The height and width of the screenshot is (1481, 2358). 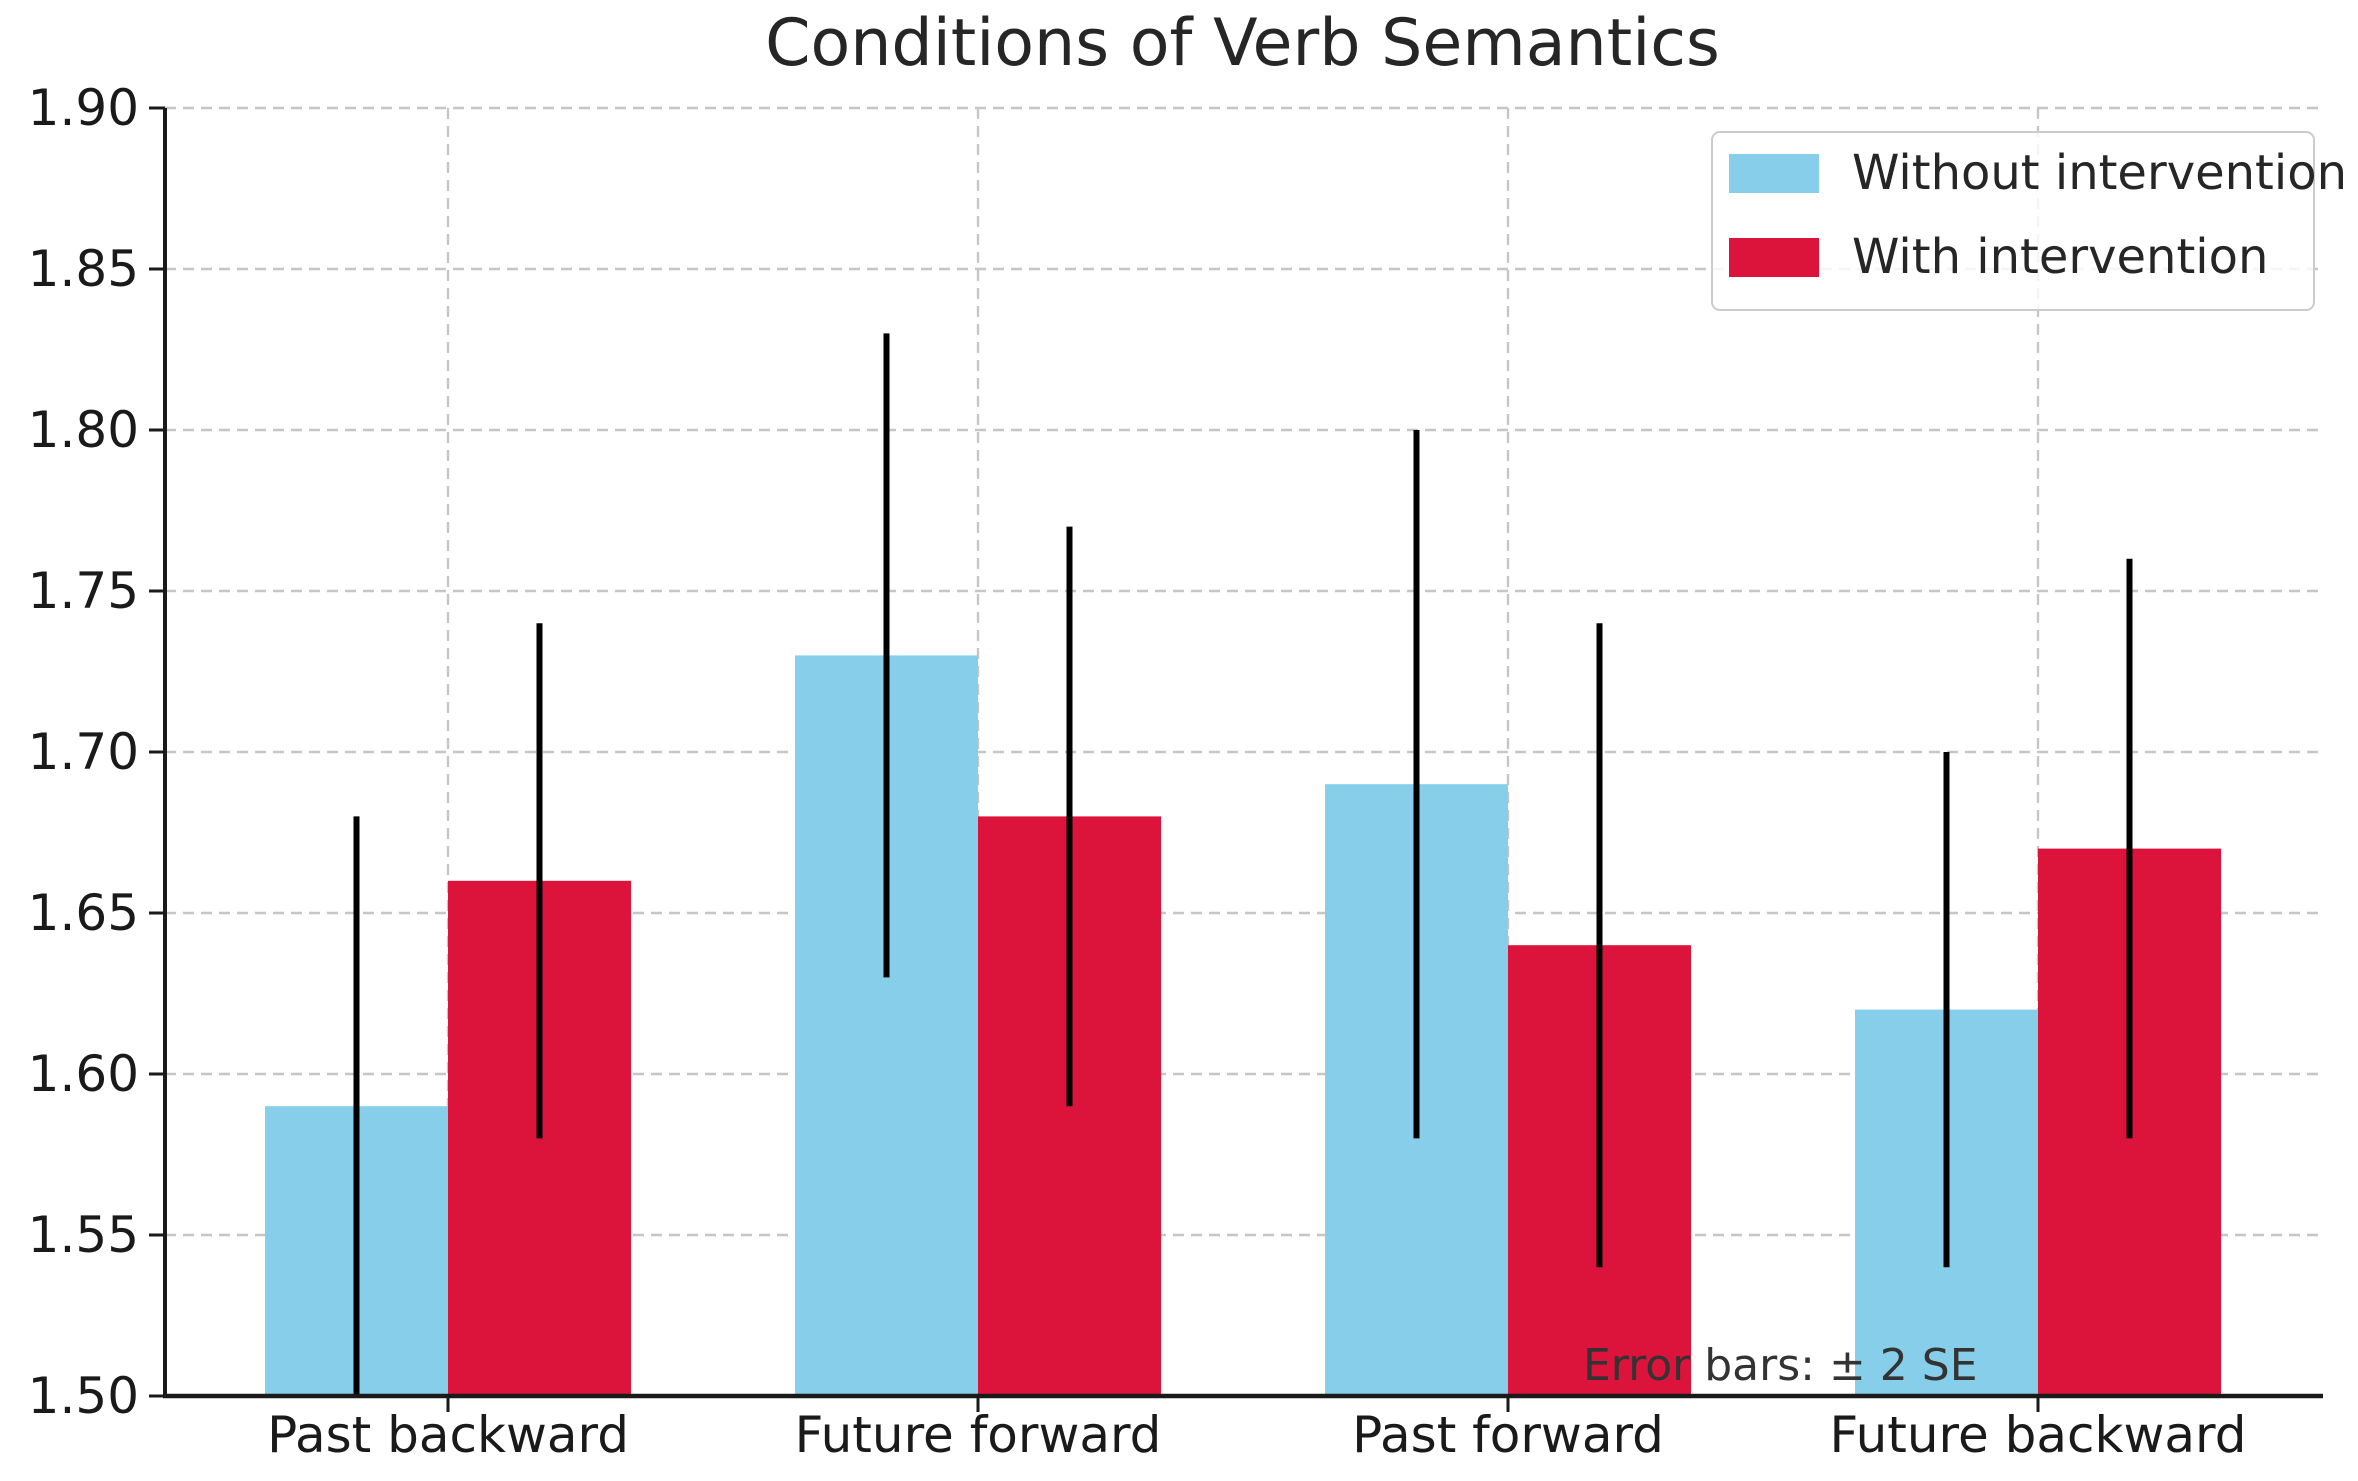 I want to click on y-tick-label: 1.65, so click(x=83, y=913).